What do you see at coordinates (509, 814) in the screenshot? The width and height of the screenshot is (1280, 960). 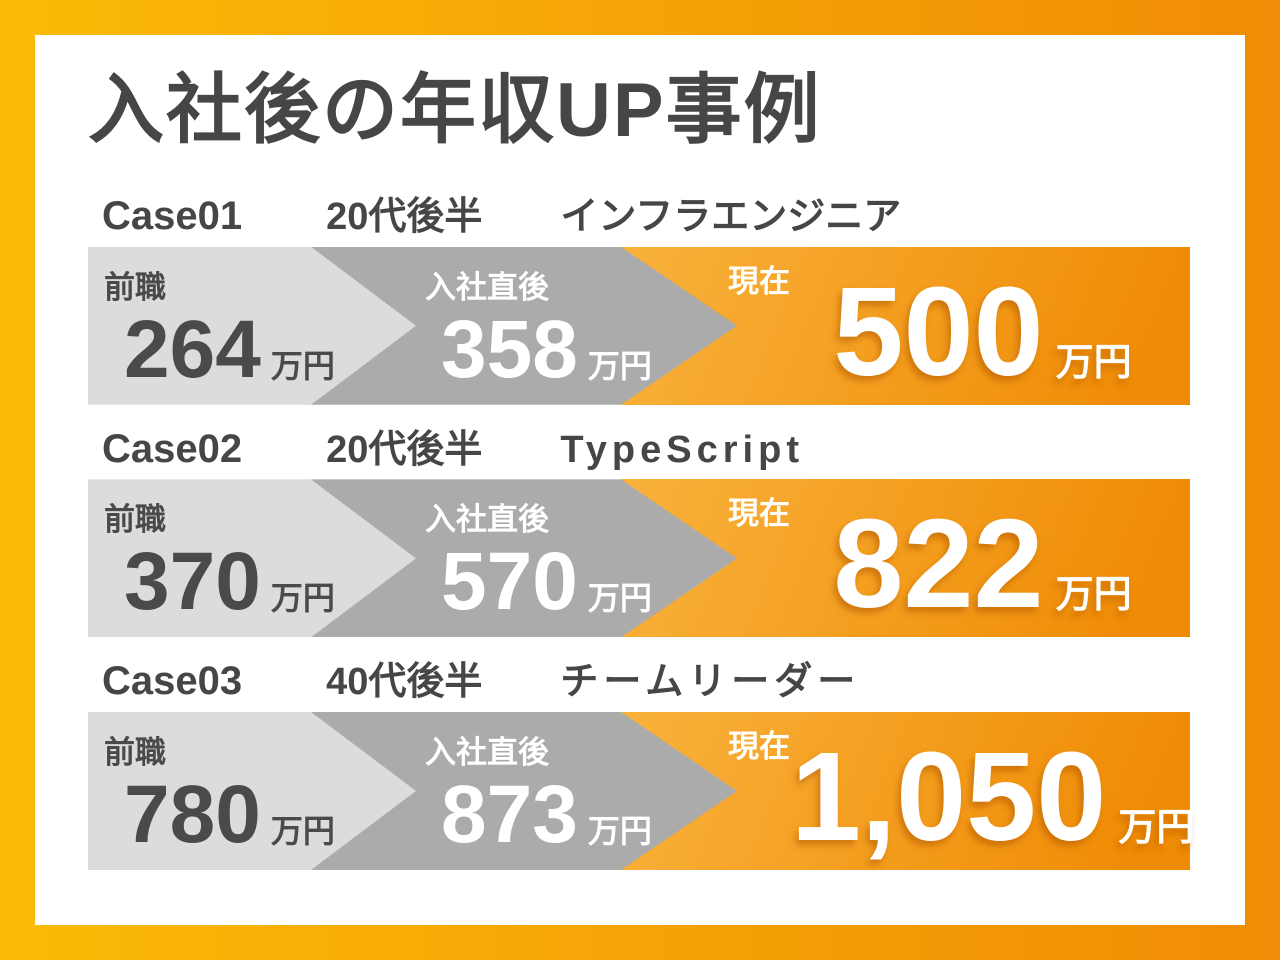 I see `salary-value: 873` at bounding box center [509, 814].